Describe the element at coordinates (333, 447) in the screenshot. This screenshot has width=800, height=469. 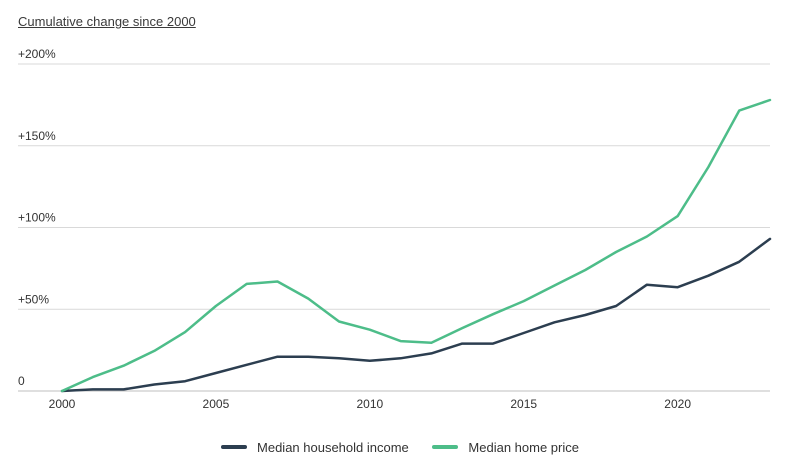
I see `legend-label-income: Median household income` at that location.